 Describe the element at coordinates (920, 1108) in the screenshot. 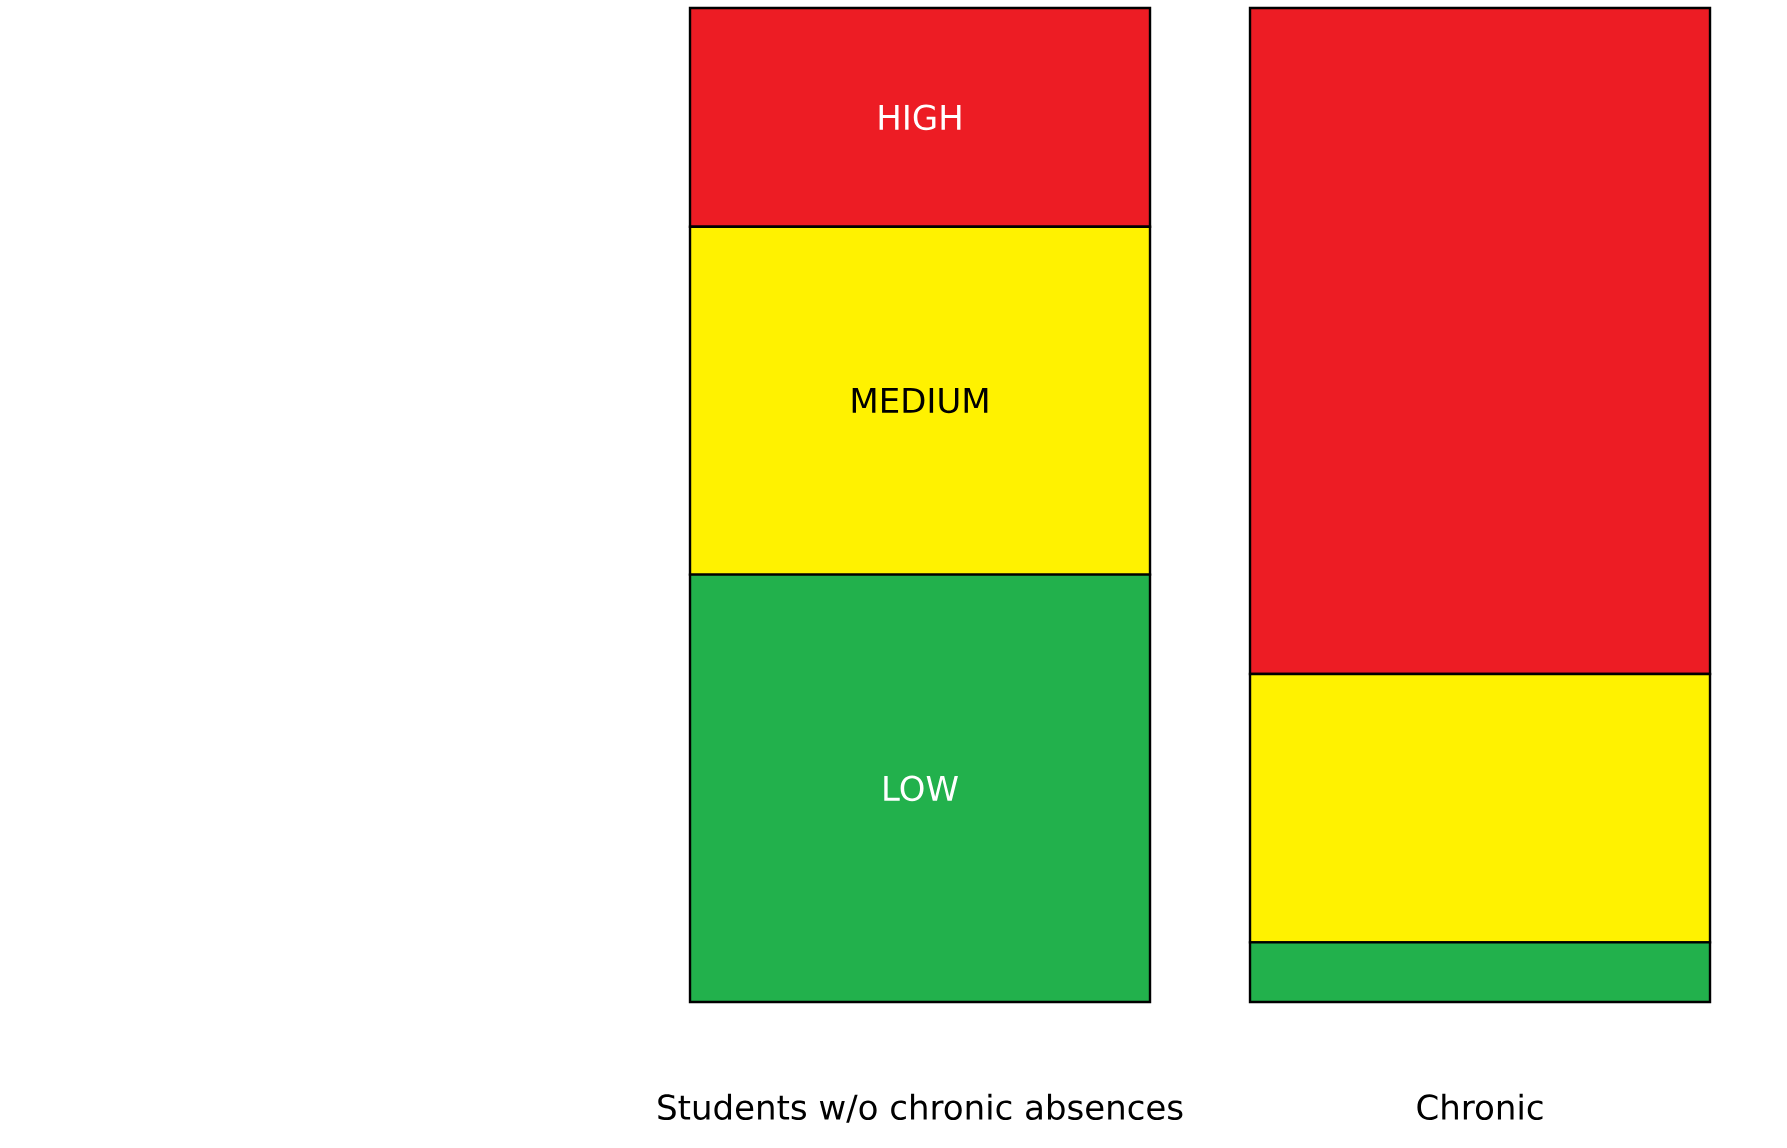

I see `x-tick-label: Students w/o chronic absences` at that location.